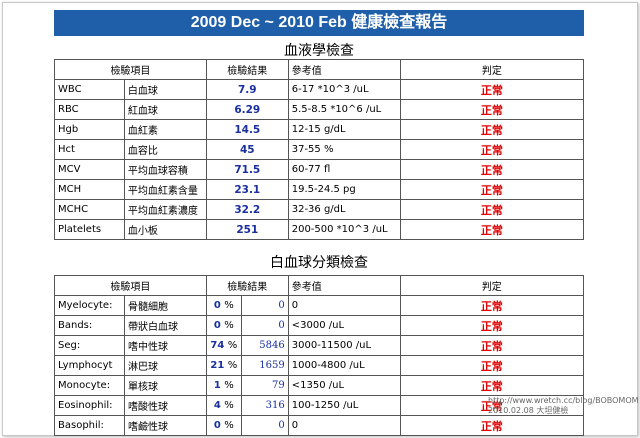  What do you see at coordinates (89, 365) in the screenshot?
I see `test-code: Lymphocyt` at bounding box center [89, 365].